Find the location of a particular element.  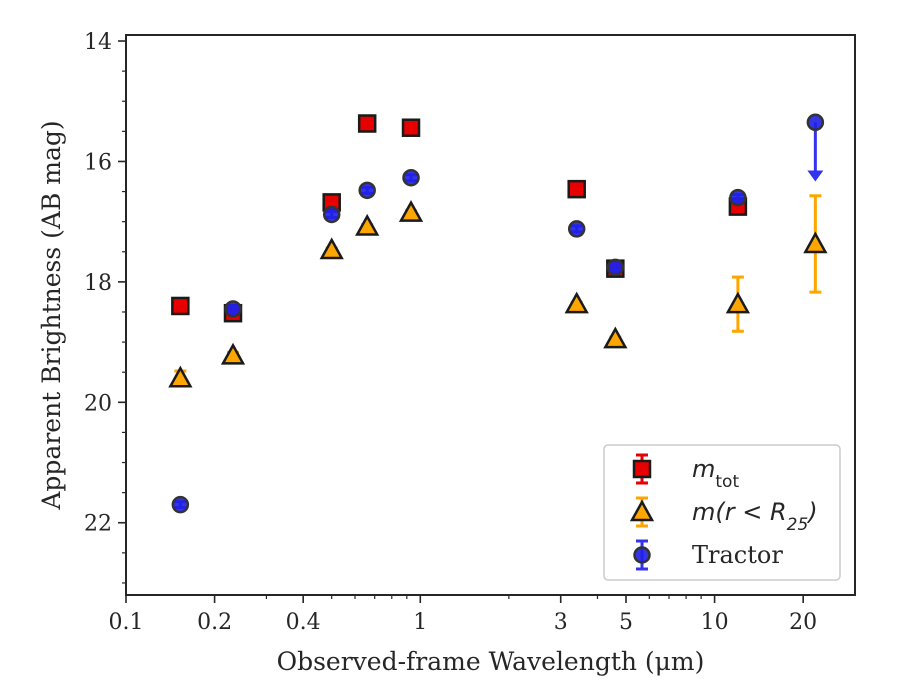

y-tick-label: 20 is located at coordinates (98, 403).